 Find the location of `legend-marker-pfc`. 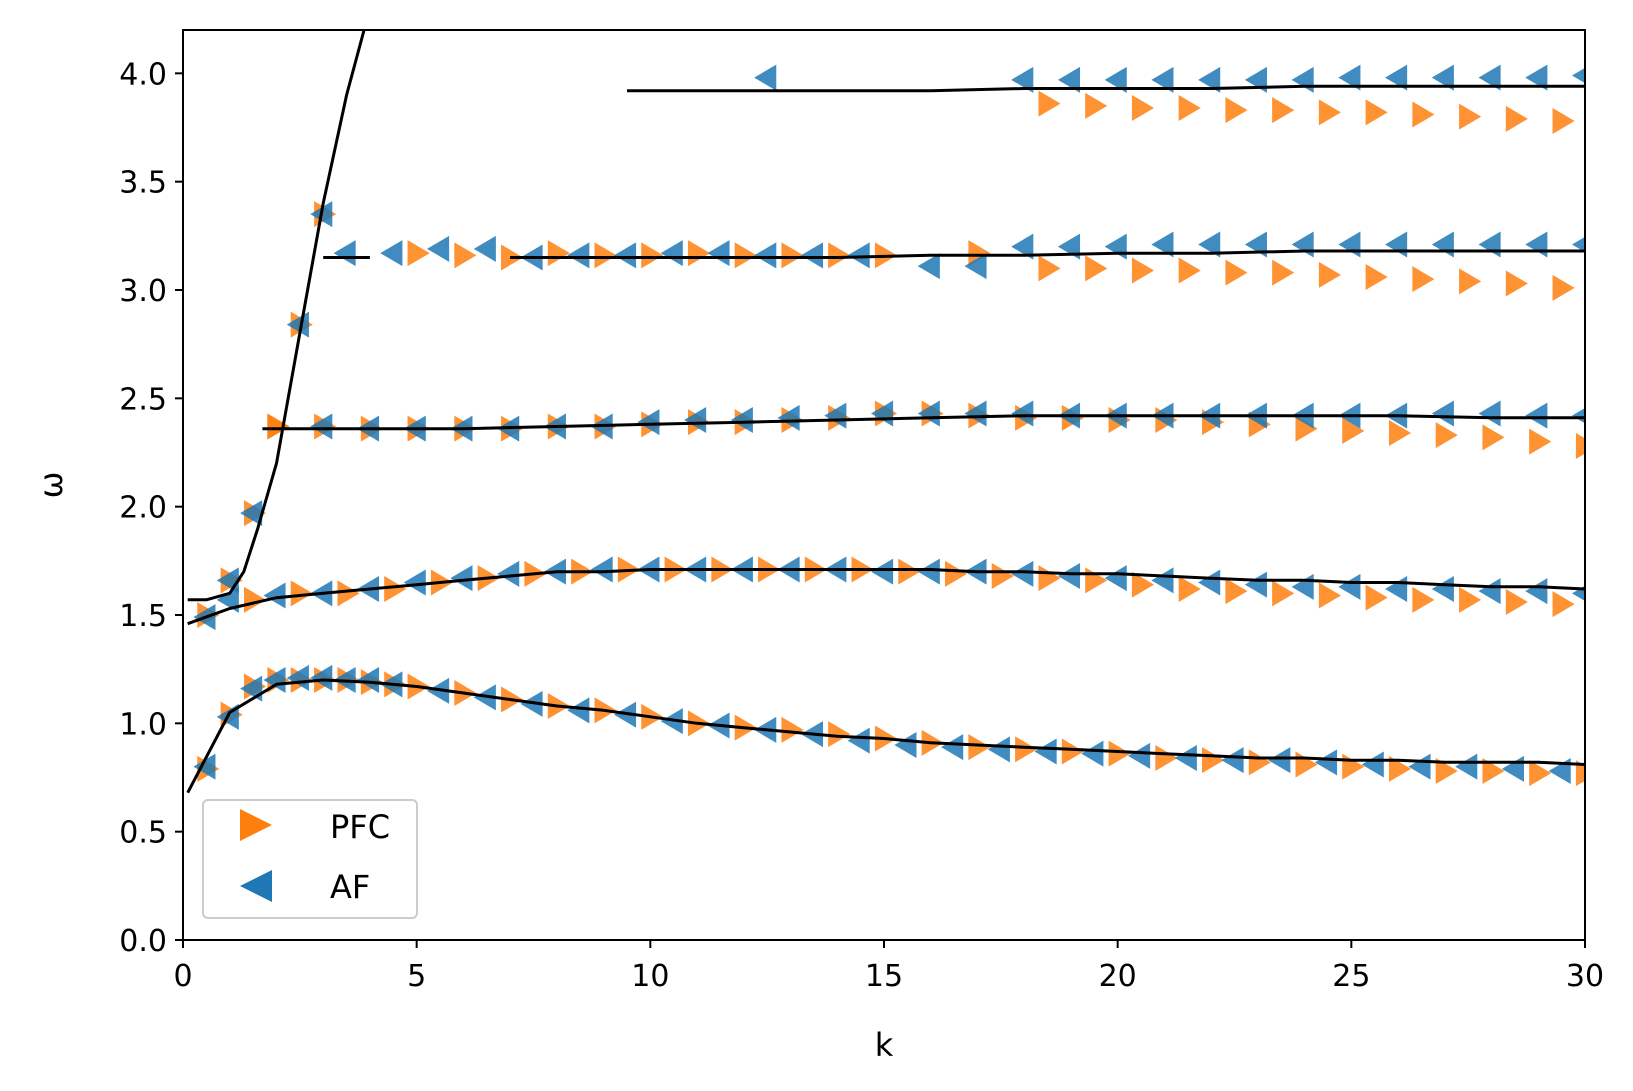

legend-marker-pfc is located at coordinates (256, 825).